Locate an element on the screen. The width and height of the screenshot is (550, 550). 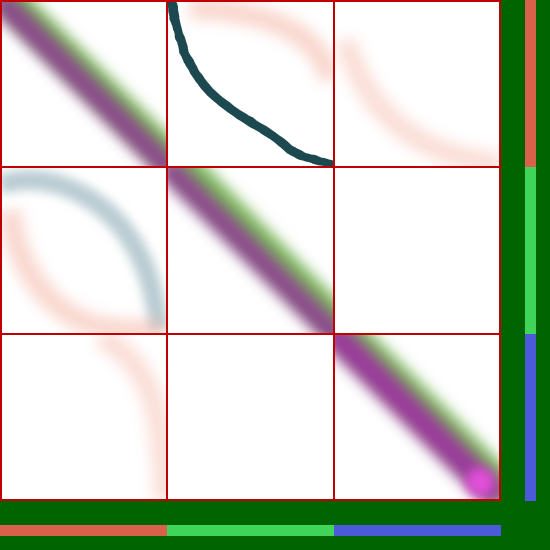
cell-1-1-band is located at coordinates (253, 253).